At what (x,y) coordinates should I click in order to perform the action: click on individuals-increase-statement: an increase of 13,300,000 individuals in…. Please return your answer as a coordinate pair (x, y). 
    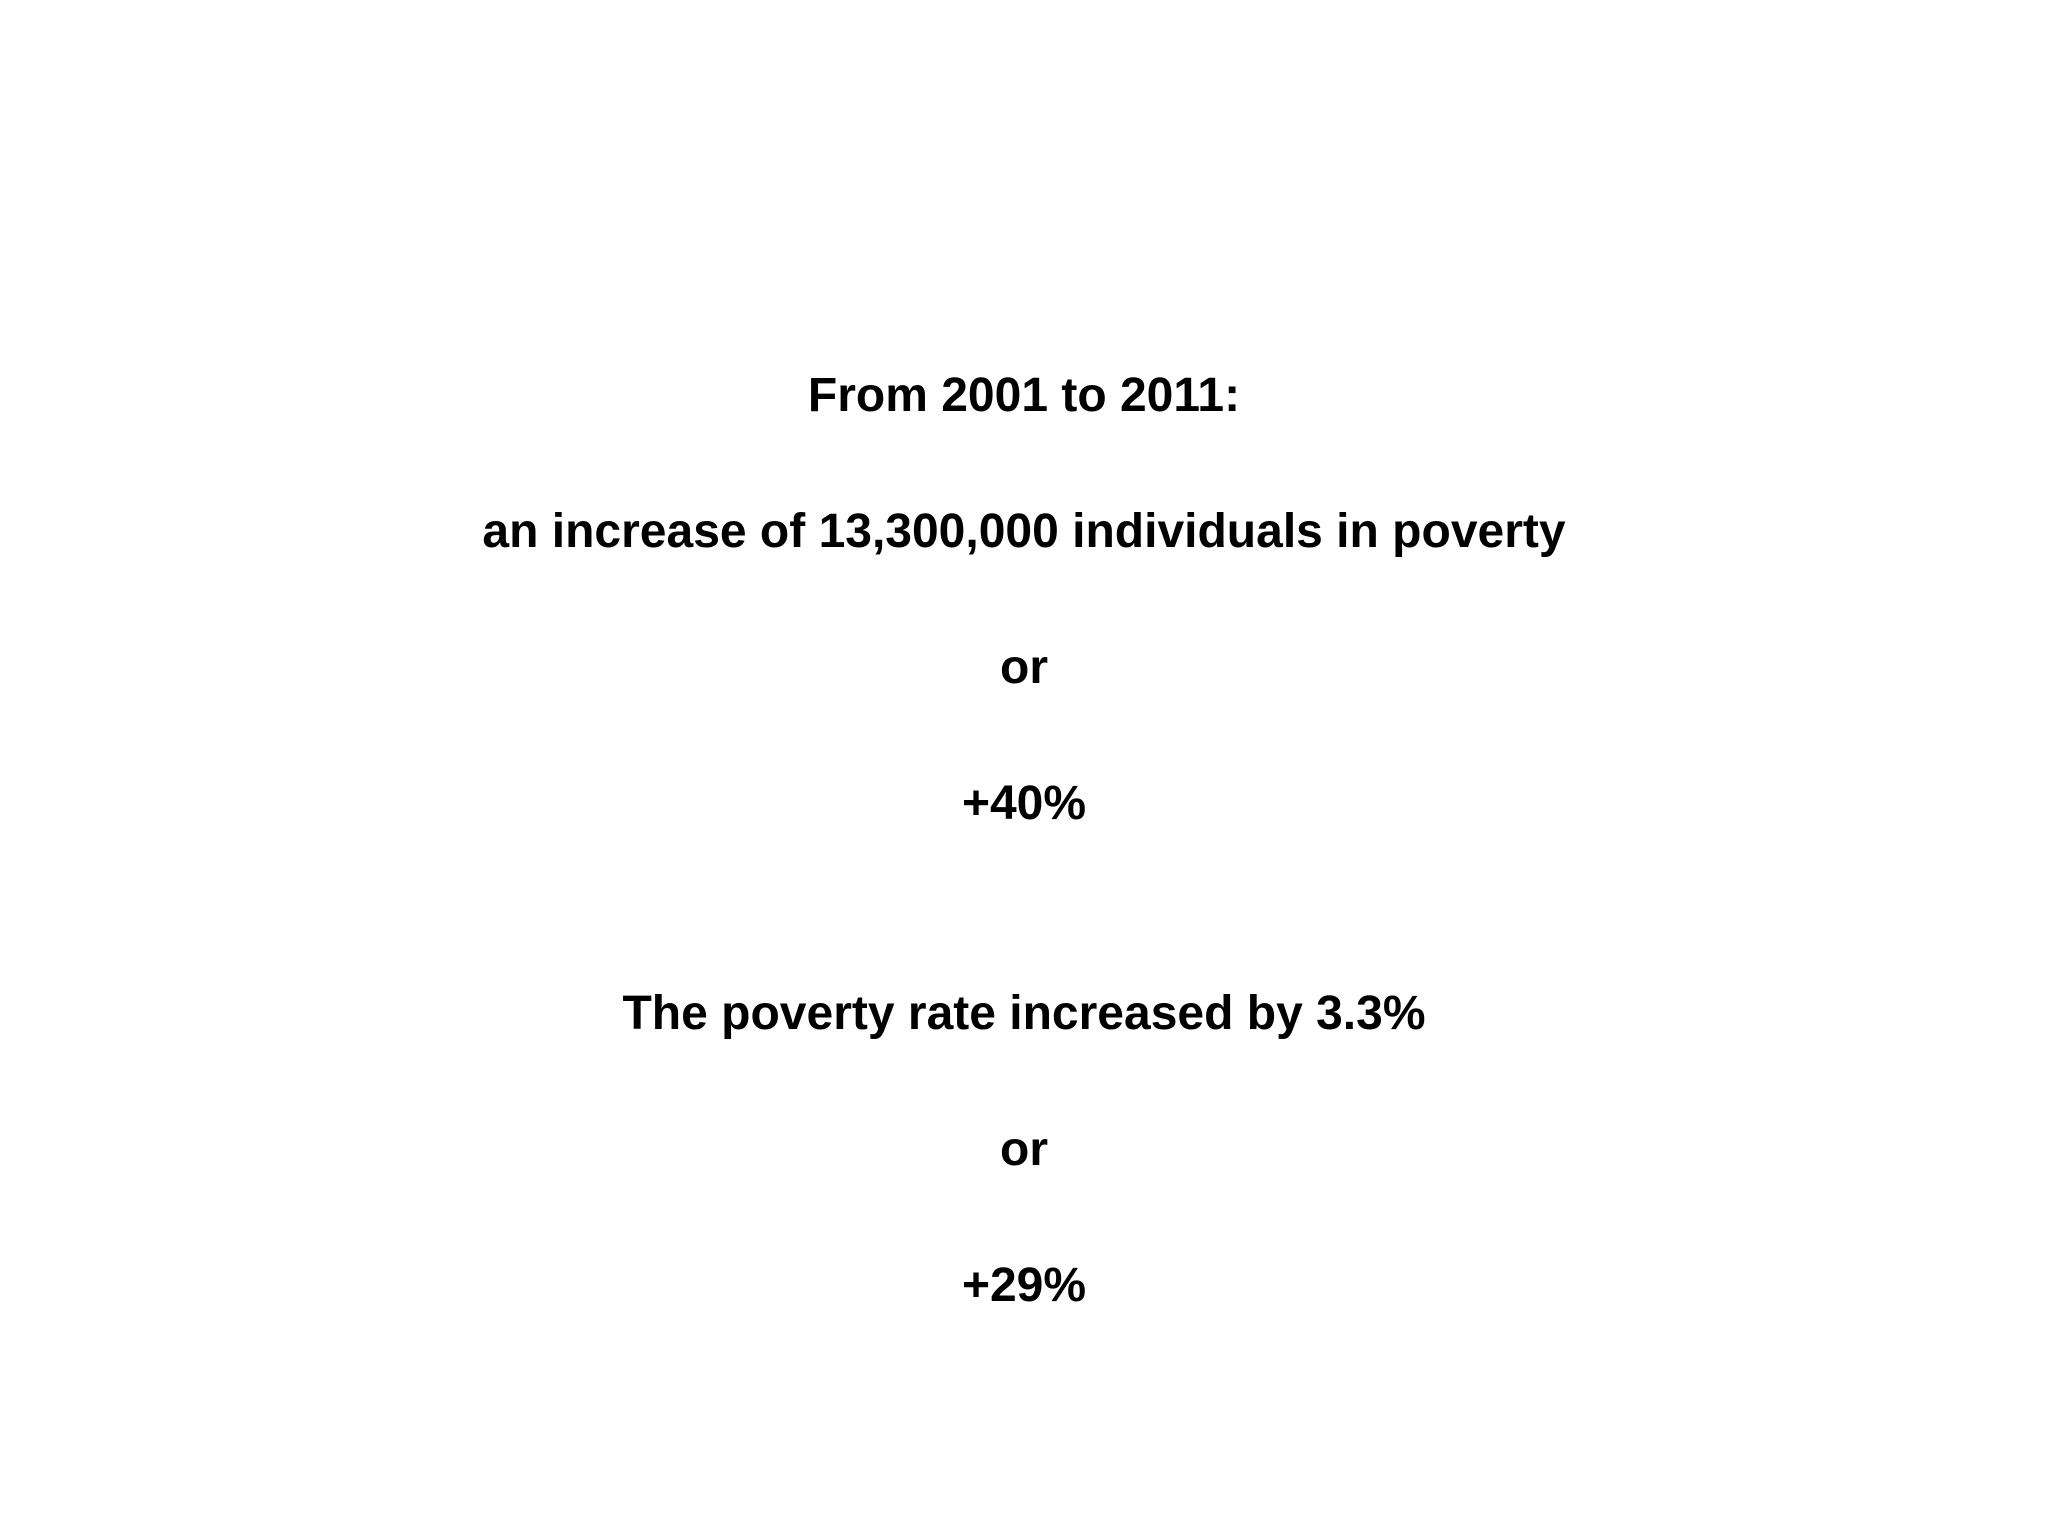
    Looking at the image, I should click on (1024, 531).